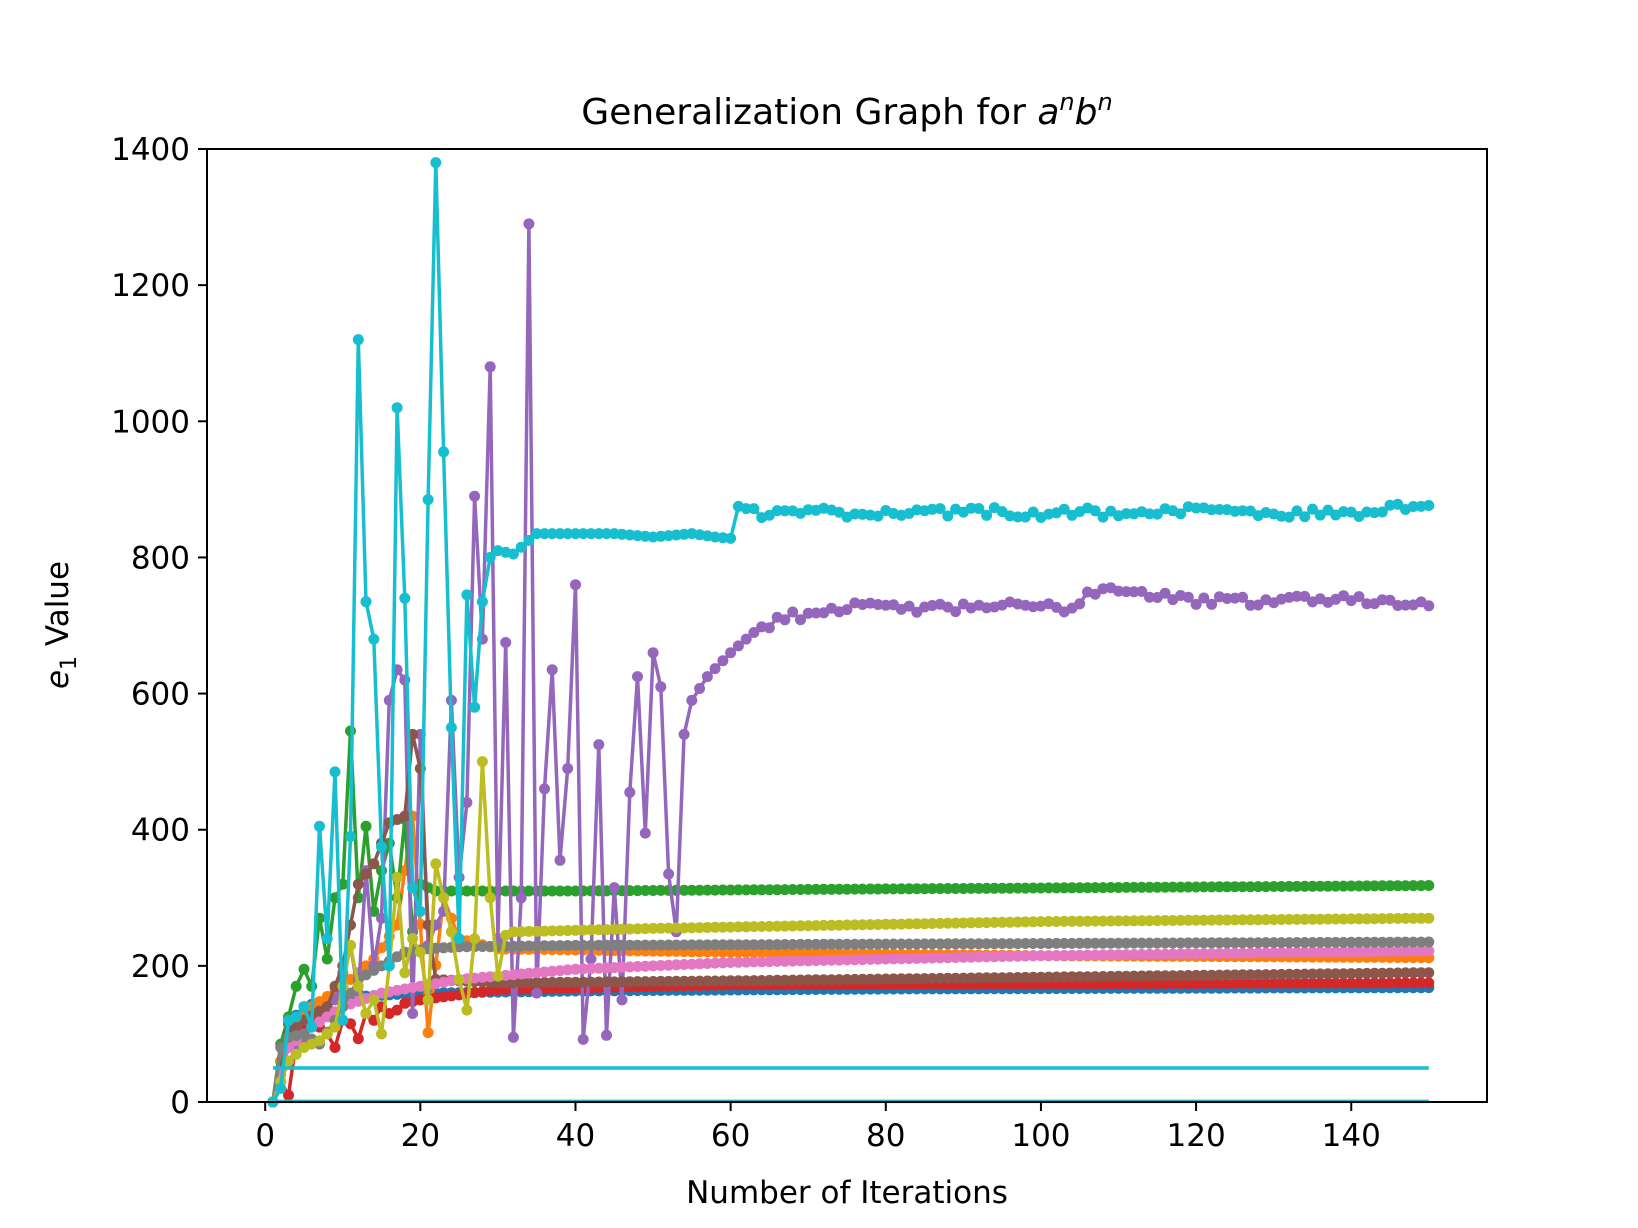 This screenshot has width=1638, height=1228. What do you see at coordinates (885, 1136) in the screenshot?
I see `x-tick-label: 80` at bounding box center [885, 1136].